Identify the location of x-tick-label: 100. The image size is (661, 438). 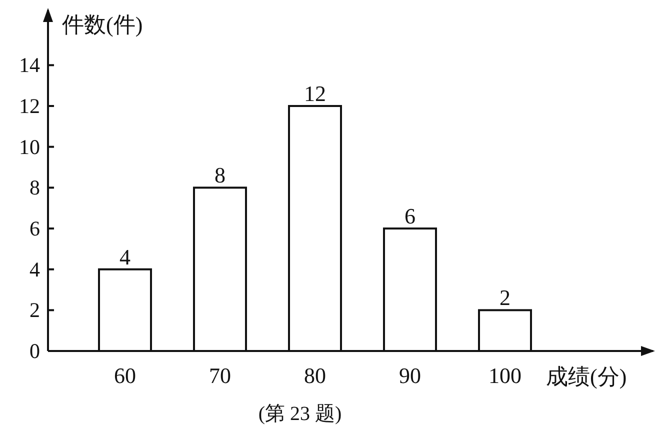
(505, 375).